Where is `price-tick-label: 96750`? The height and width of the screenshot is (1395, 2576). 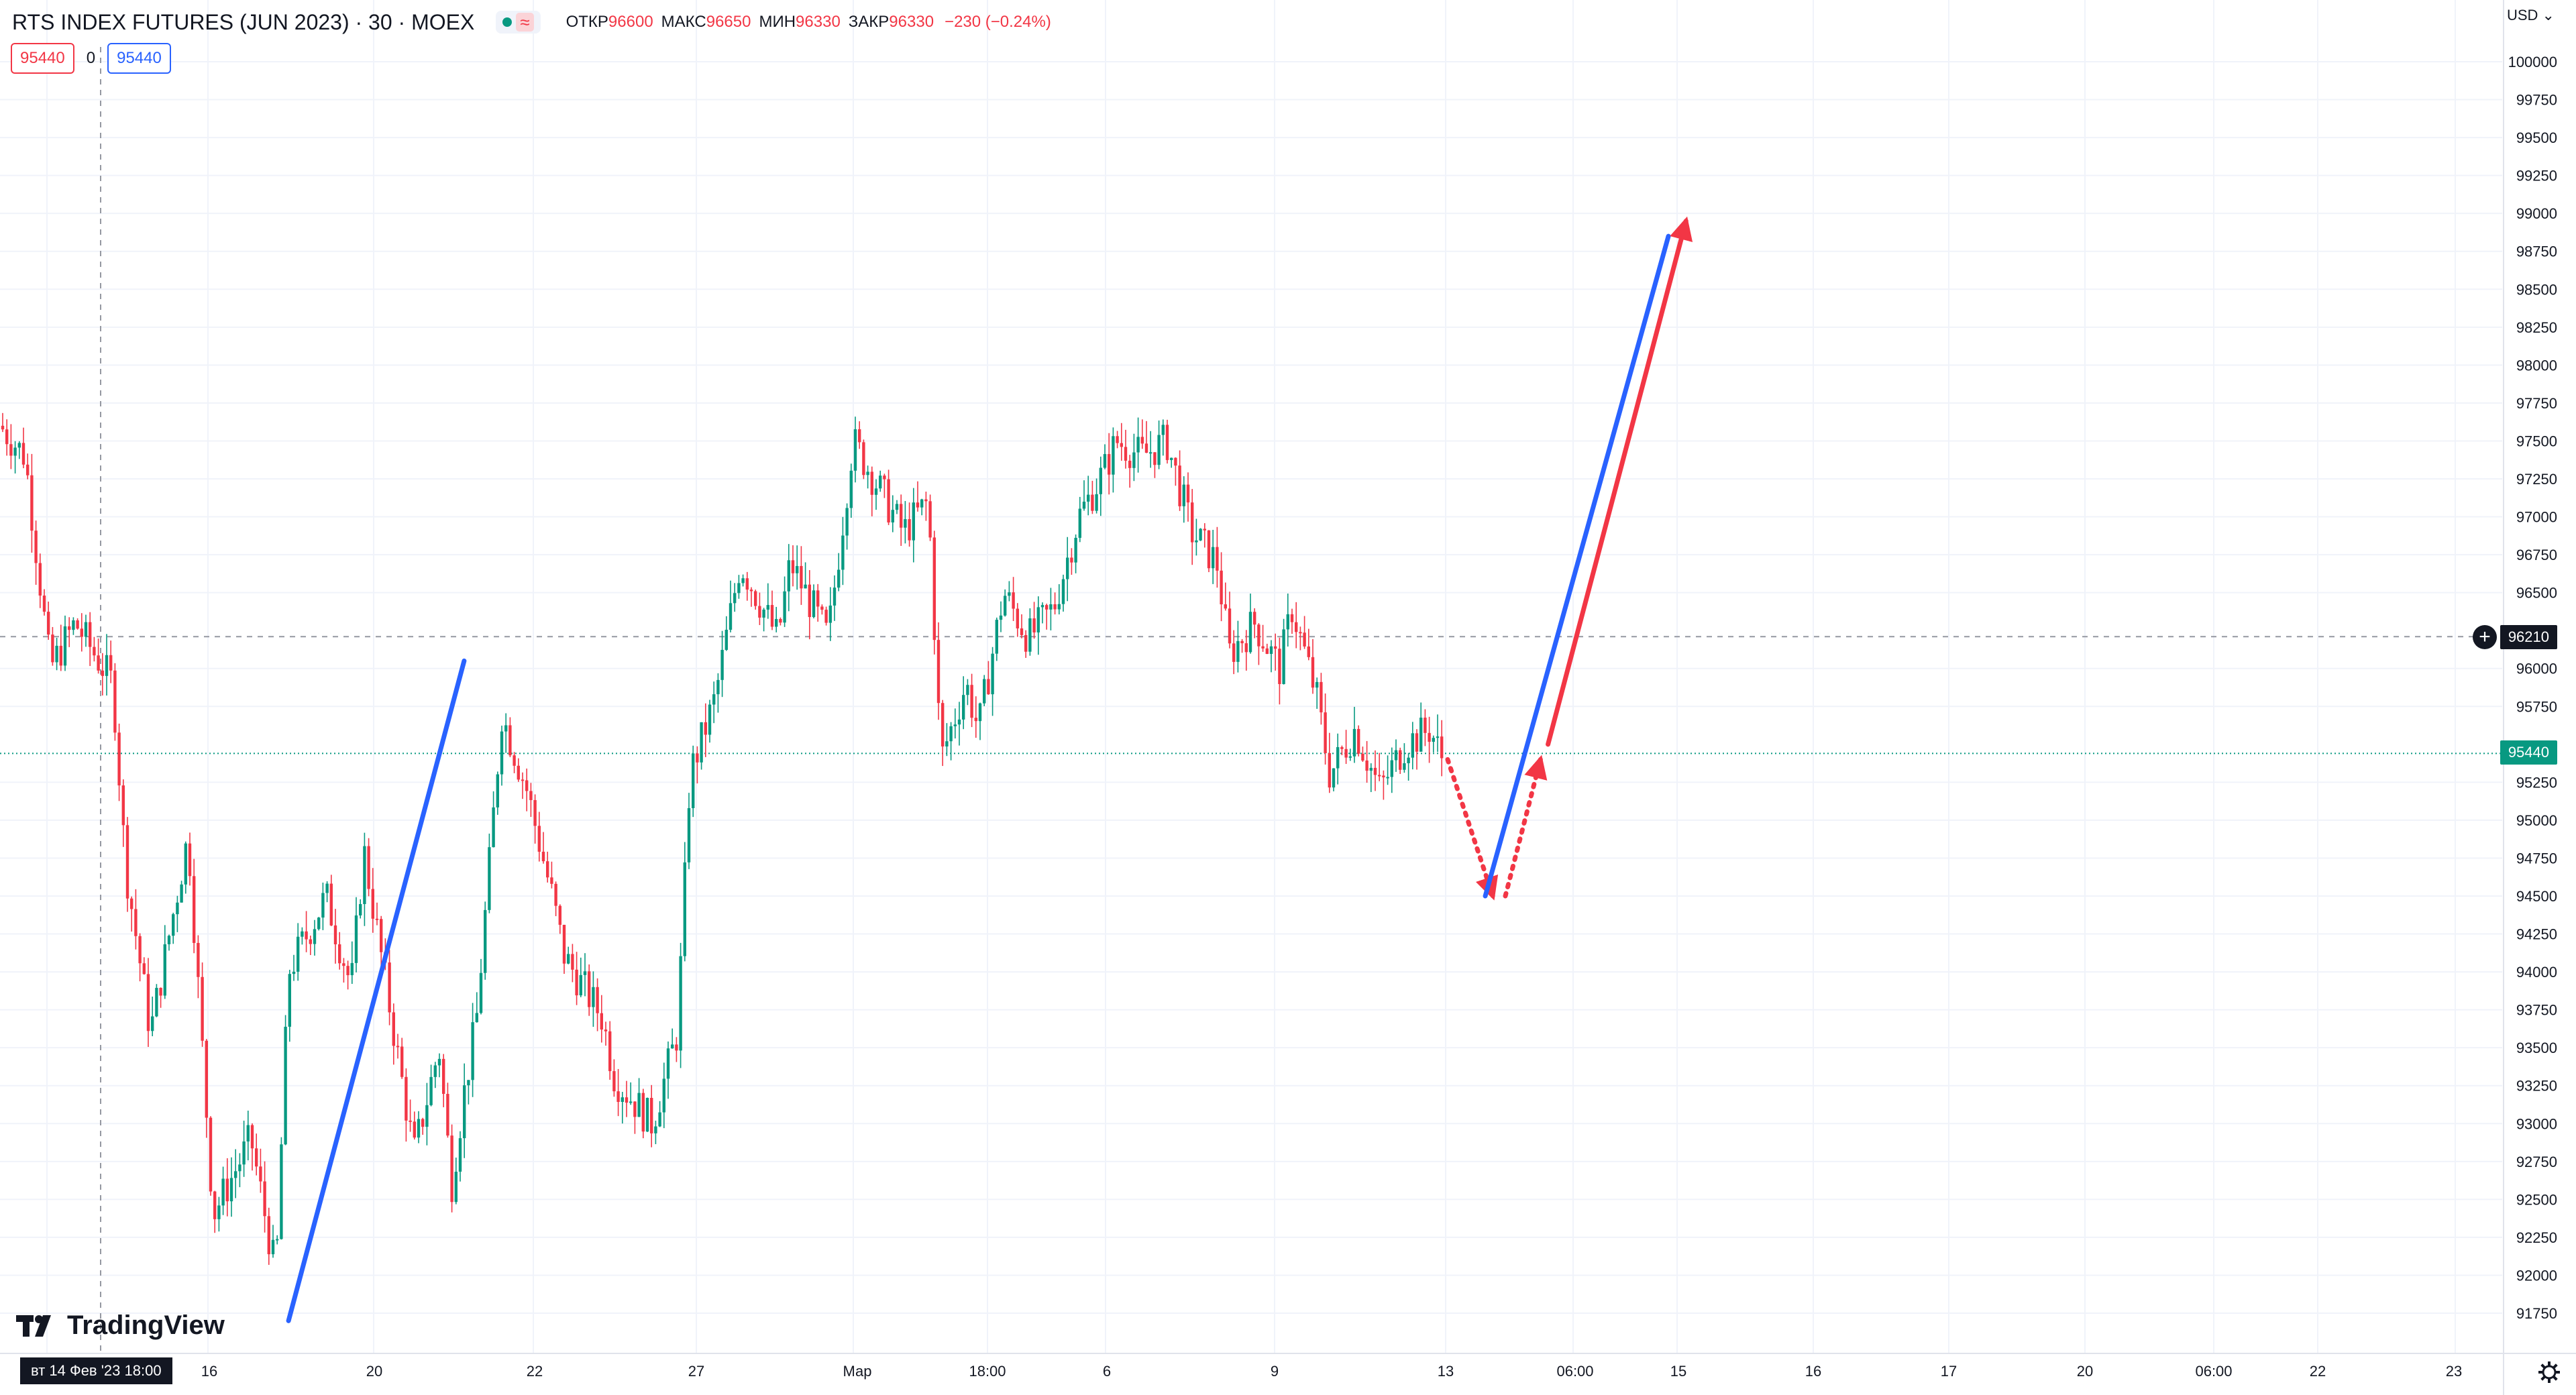 price-tick-label: 96750 is located at coordinates (2536, 555).